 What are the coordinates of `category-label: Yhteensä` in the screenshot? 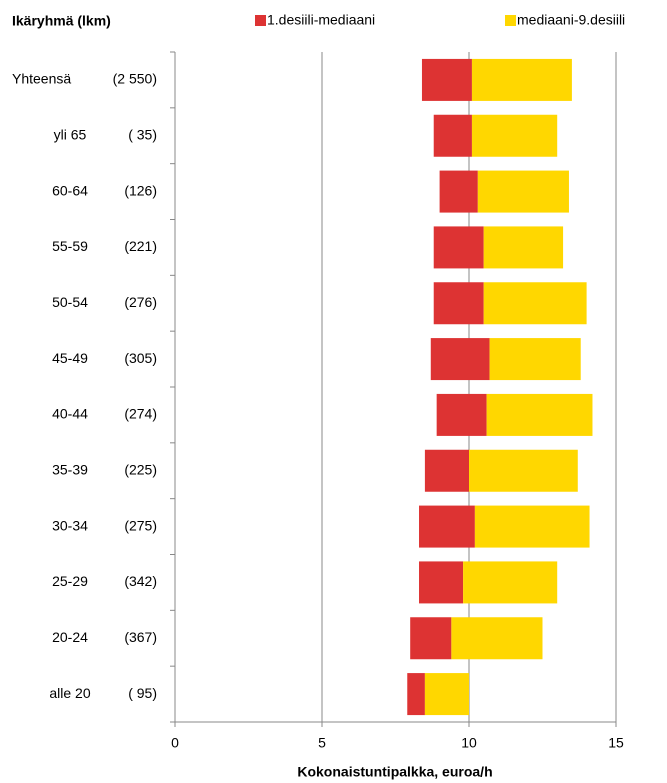 It's located at (41, 79).